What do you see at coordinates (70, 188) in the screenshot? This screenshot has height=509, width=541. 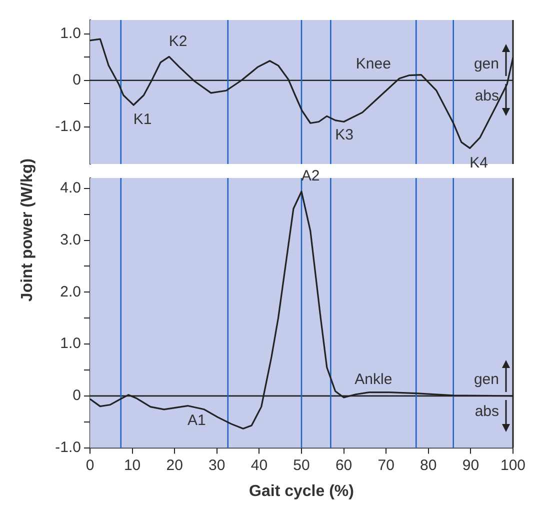 I see `y-tick-label: 4.0` at bounding box center [70, 188].